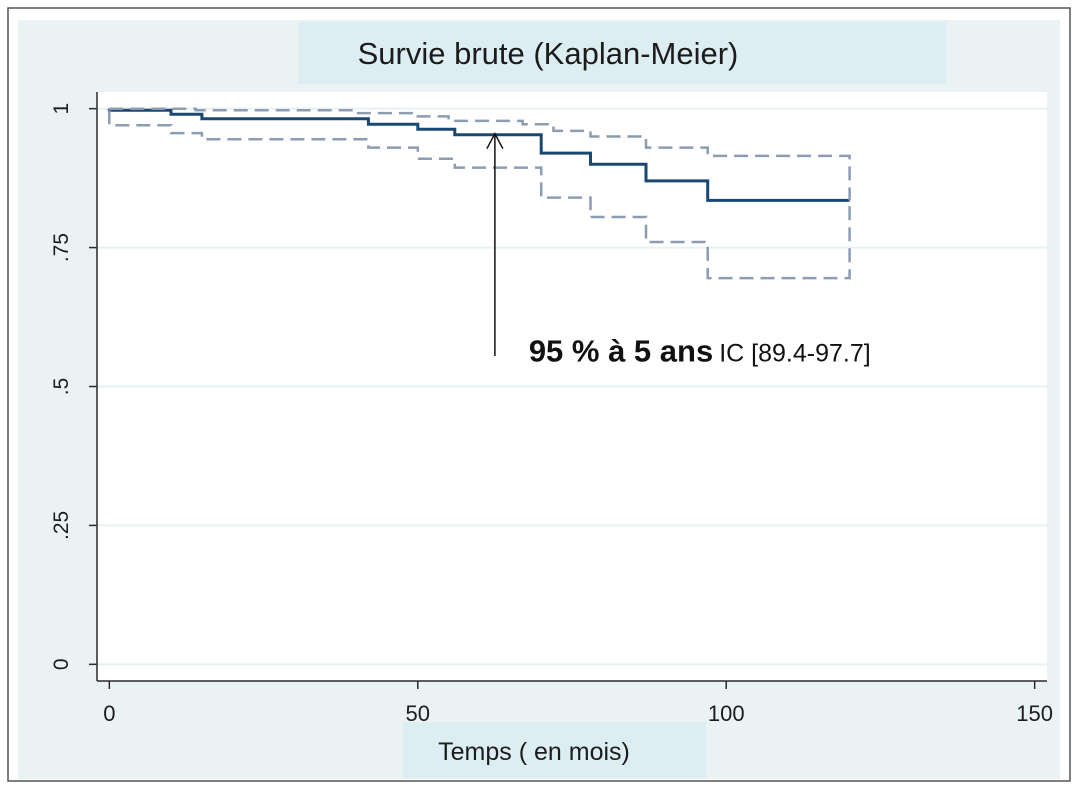 This screenshot has height=789, width=1078. What do you see at coordinates (61, 387) in the screenshot?
I see `y-tick-label: .5` at bounding box center [61, 387].